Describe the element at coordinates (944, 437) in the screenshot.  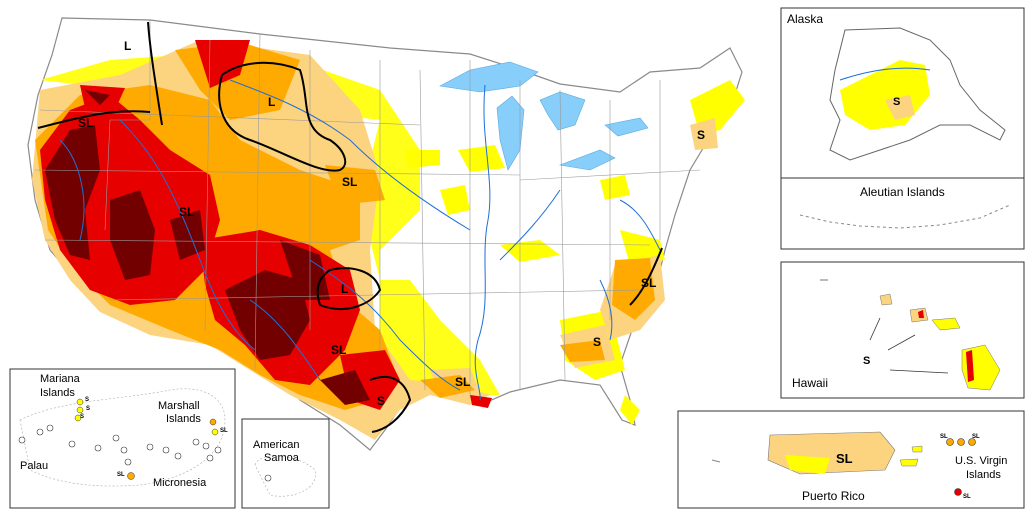
I see `virgin-islands-impact-label-1: SL` at that location.